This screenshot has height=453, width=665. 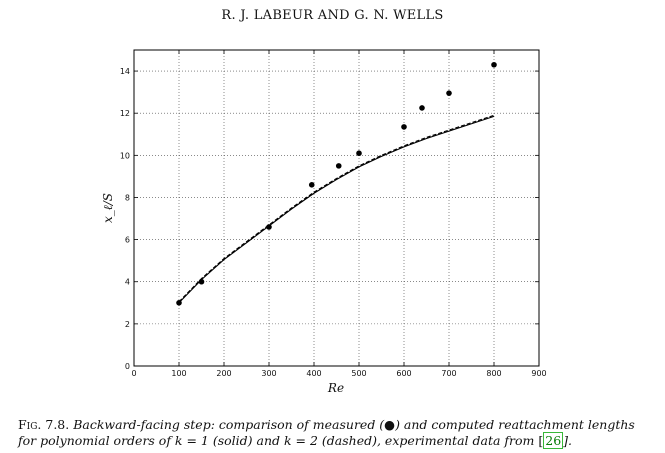 What do you see at coordinates (332, 15) in the screenshot?
I see `running-head: R. J. LABEUR AND G. N. WELLS` at bounding box center [332, 15].